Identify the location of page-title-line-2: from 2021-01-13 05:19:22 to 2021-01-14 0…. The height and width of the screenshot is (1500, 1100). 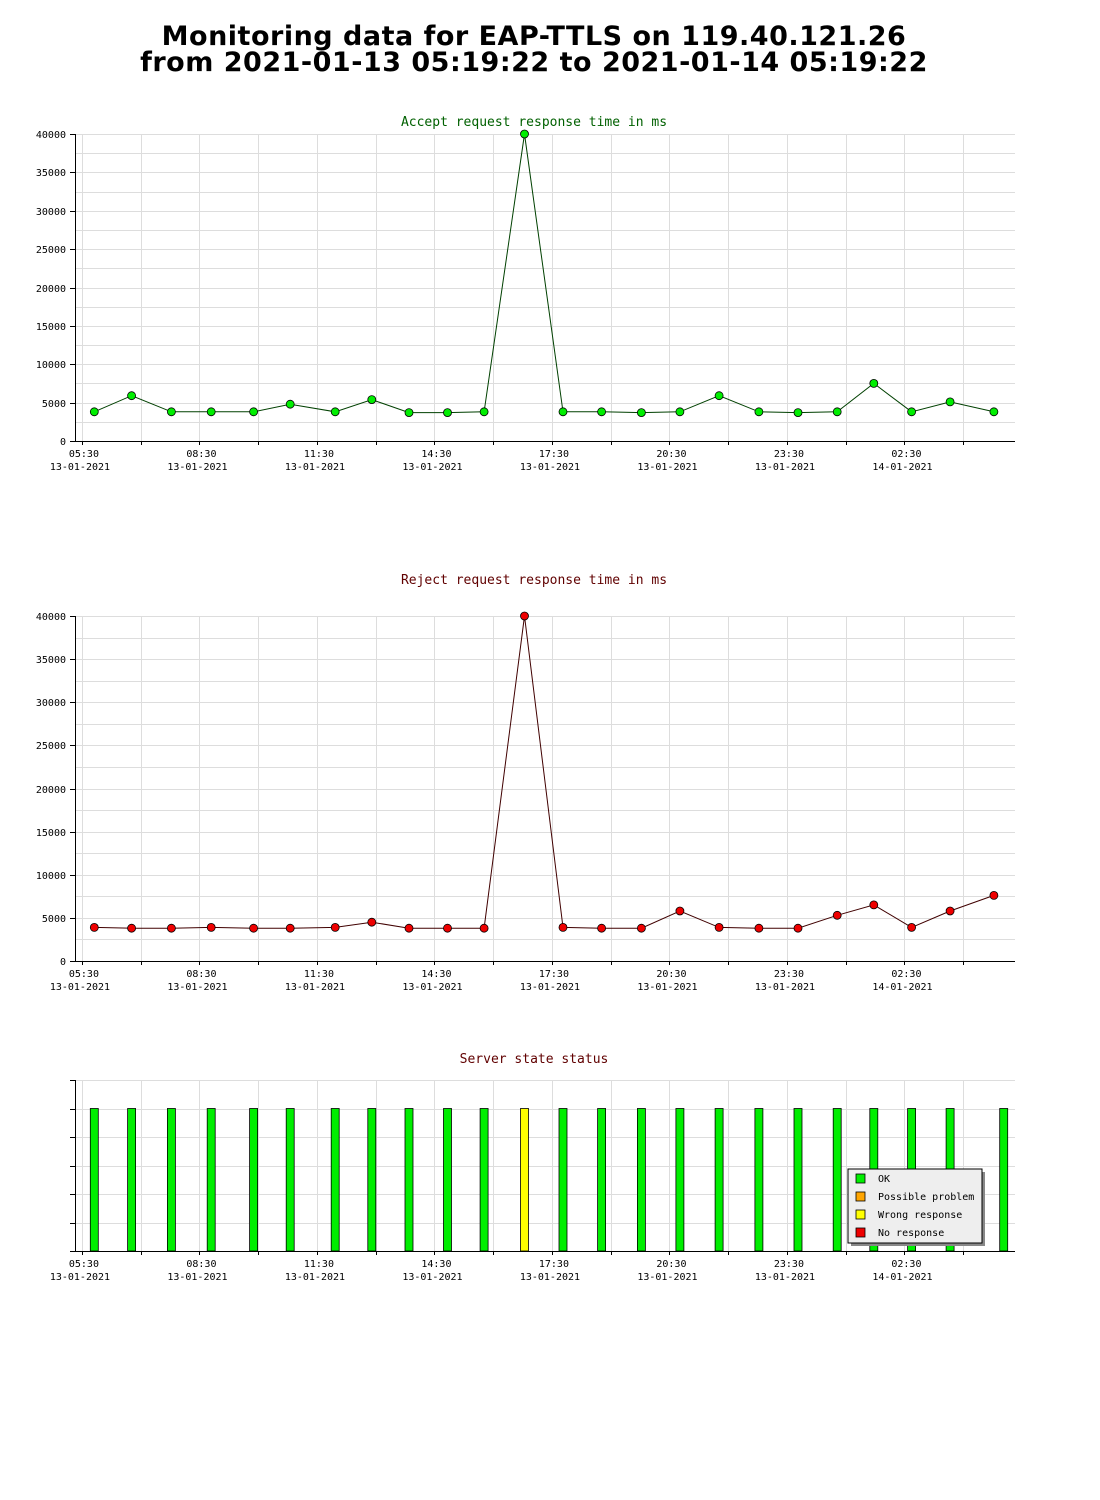
(534, 62).